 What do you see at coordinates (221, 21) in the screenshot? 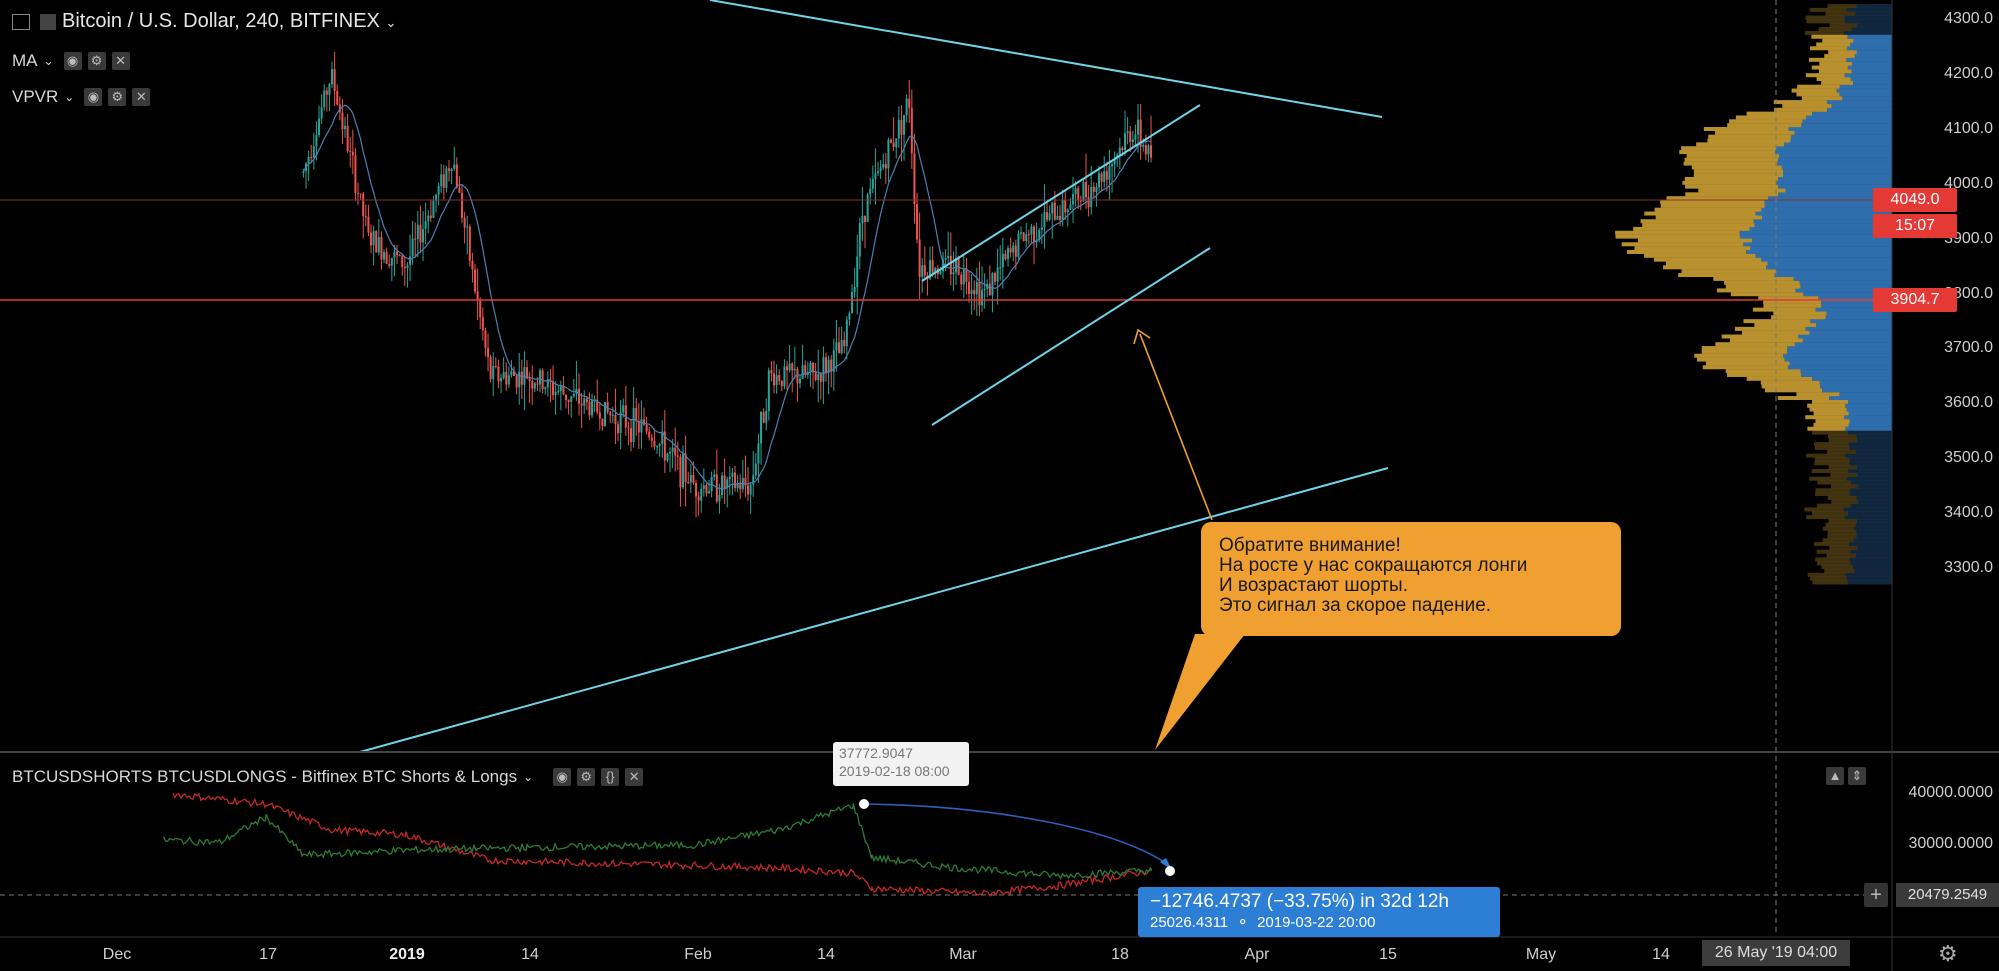
I see `symbol-title: Bitcoin / U.S. Dollar, 240, BITFINEX` at bounding box center [221, 21].